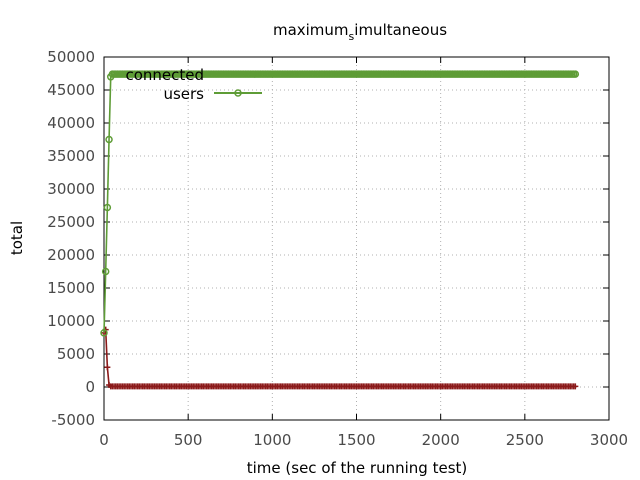  Describe the element at coordinates (76, 354) in the screenshot. I see `y-tick-label: 5000` at that location.